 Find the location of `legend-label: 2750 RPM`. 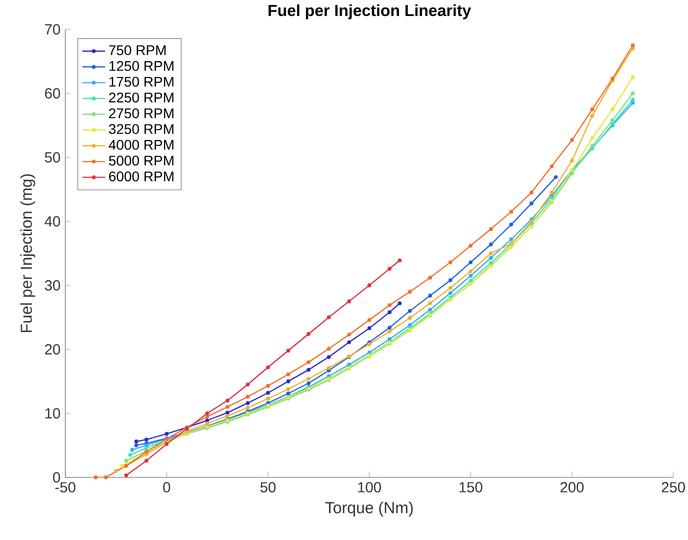

legend-label: 2750 RPM is located at coordinates (141, 113).